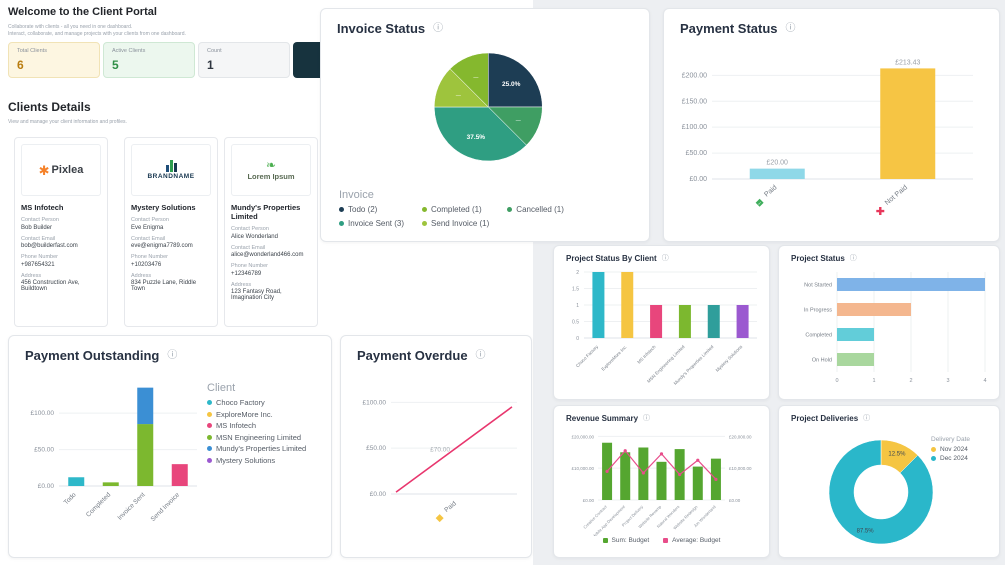 The height and width of the screenshot is (565, 1005). Describe the element at coordinates (582, 436) in the screenshot. I see `svg-text: £20,000.00` at that location.